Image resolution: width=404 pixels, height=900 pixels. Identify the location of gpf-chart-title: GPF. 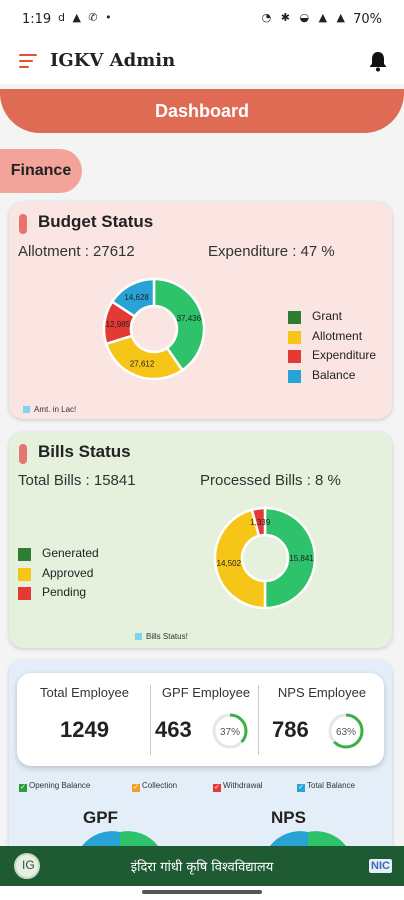
(100, 817).